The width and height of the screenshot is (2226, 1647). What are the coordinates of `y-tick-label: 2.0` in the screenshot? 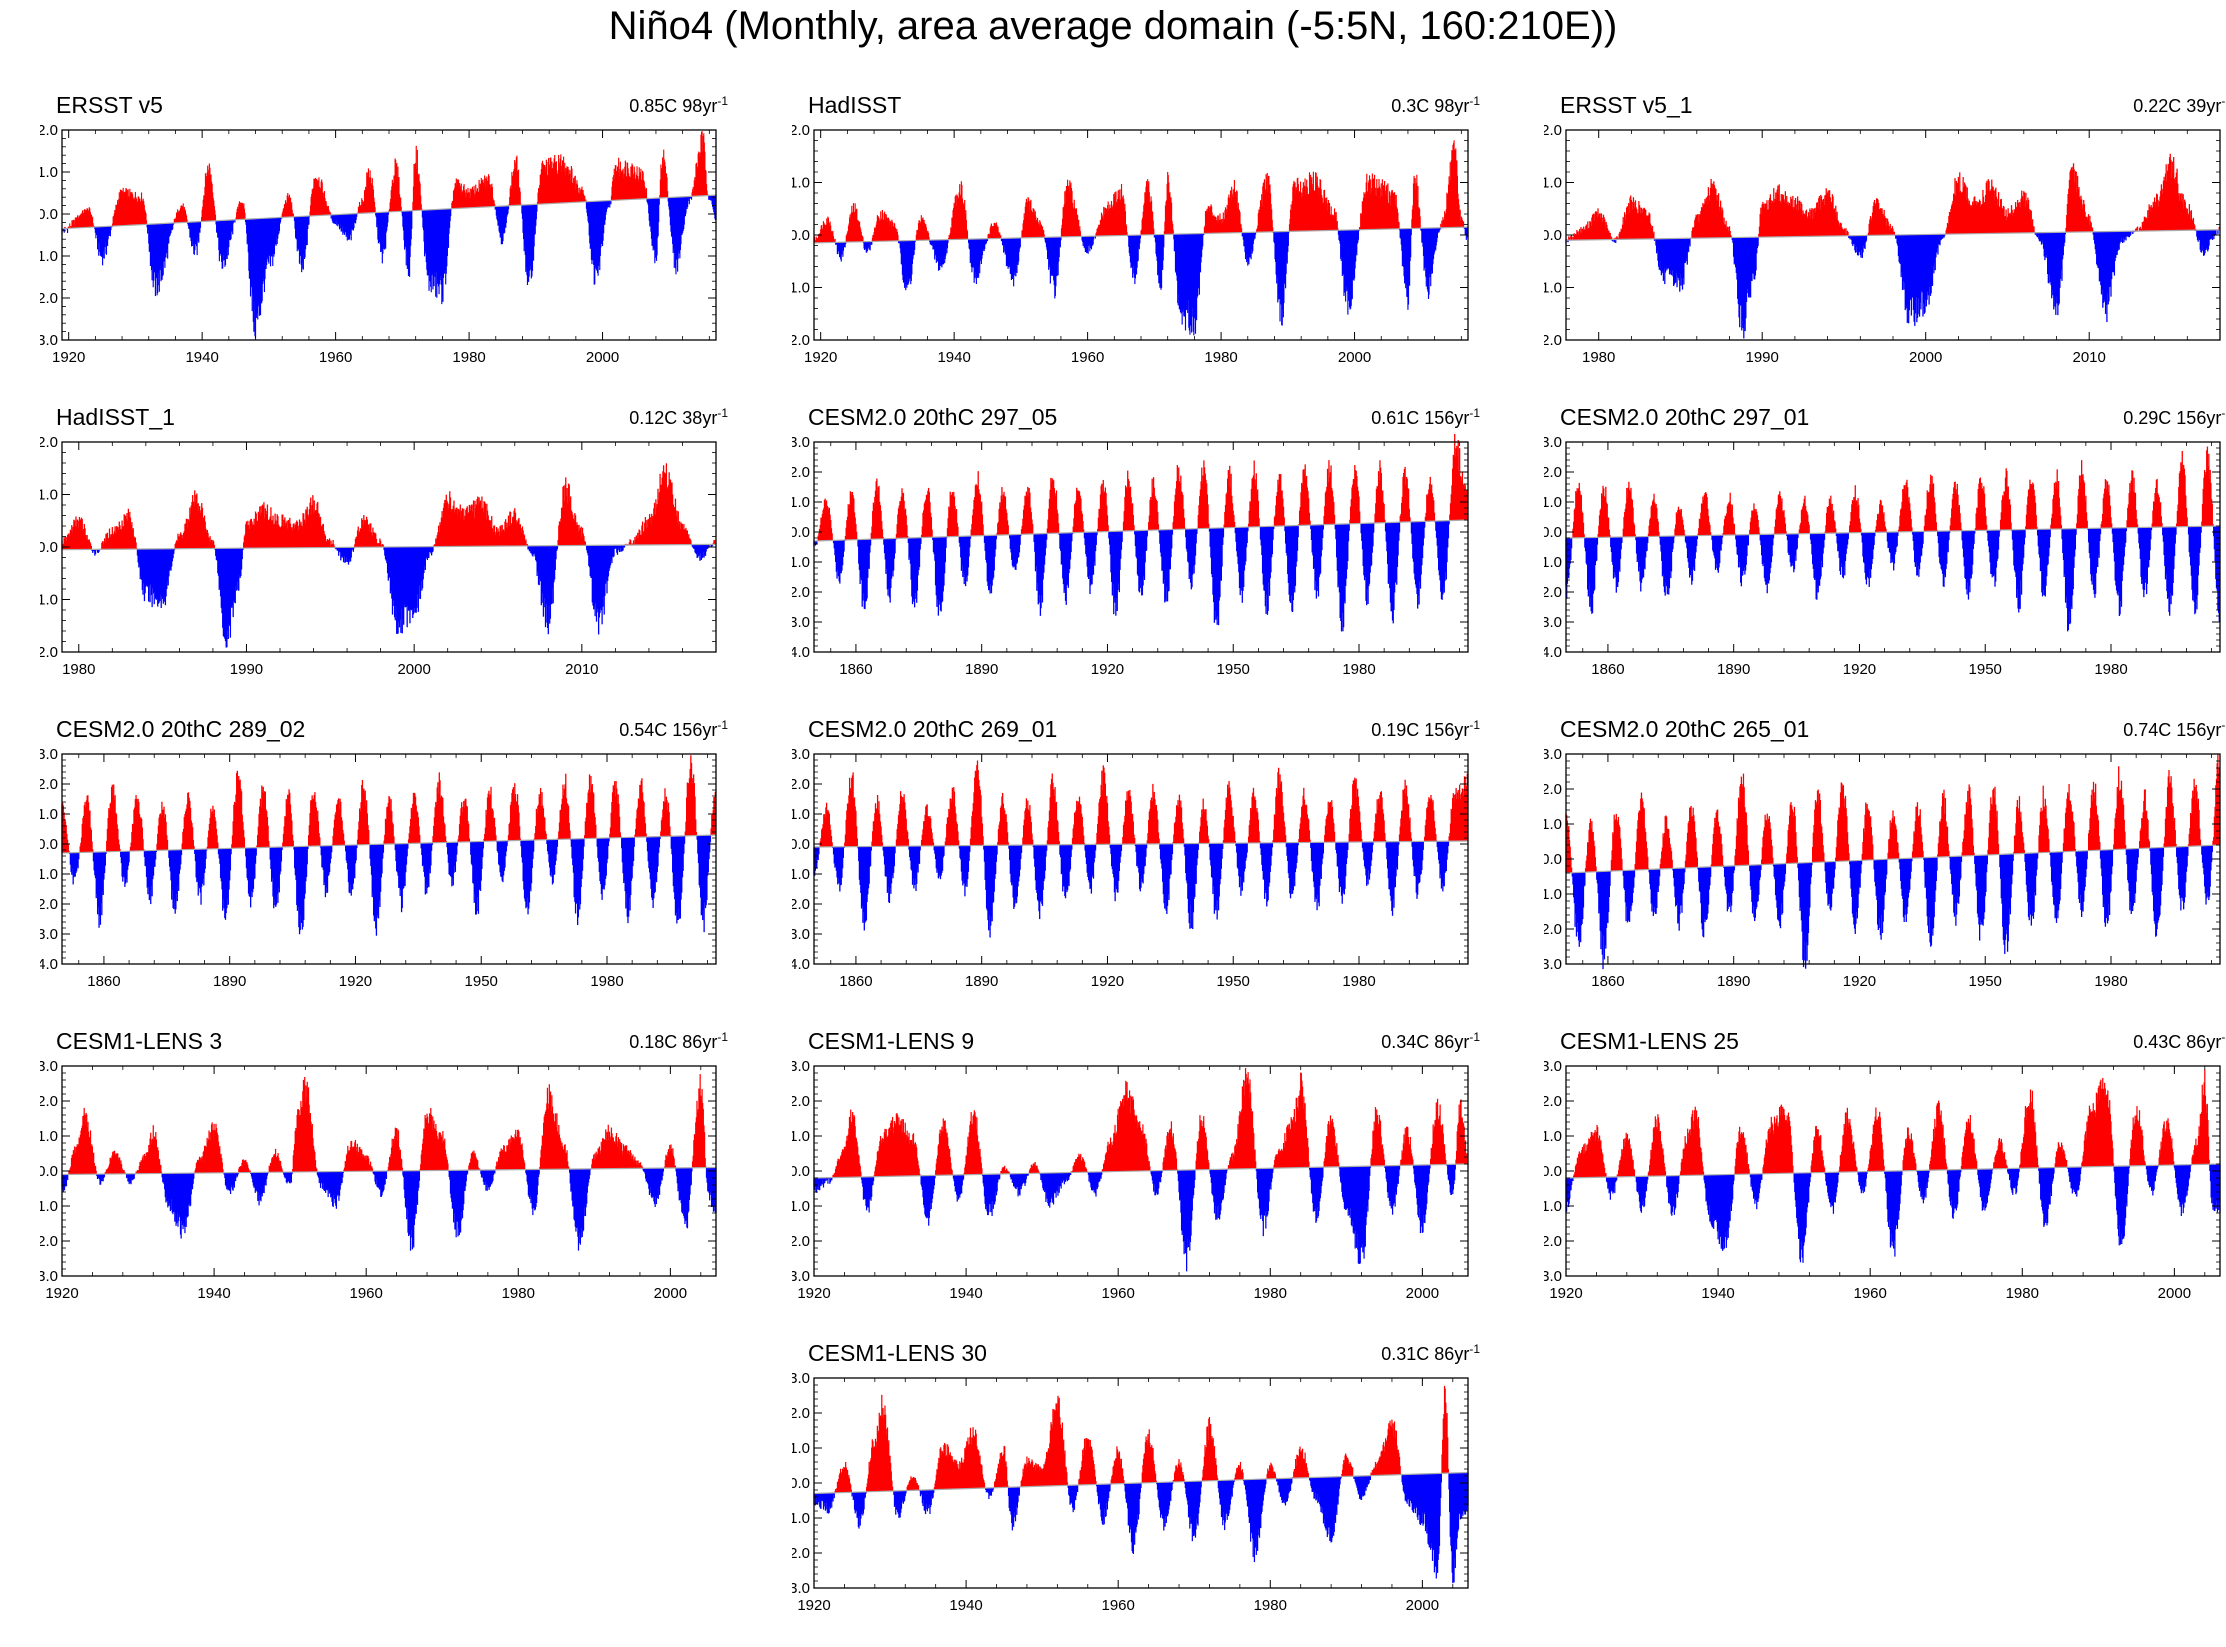 It's located at (801, 130).